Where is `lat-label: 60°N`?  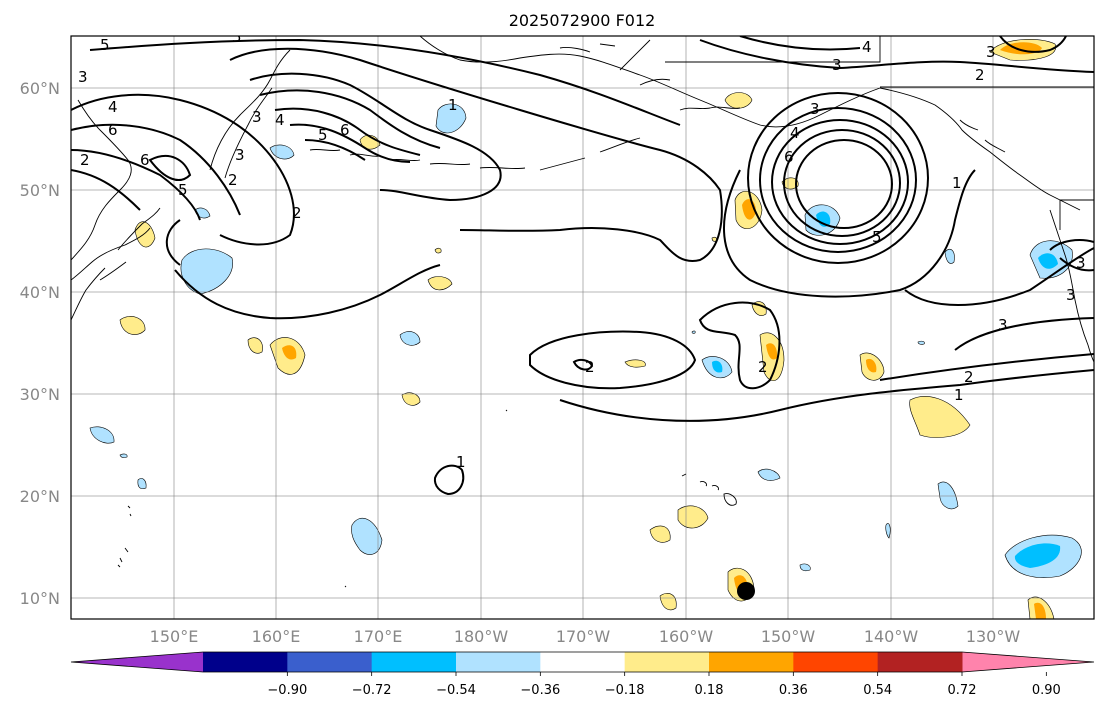 lat-label: 60°N is located at coordinates (40, 88).